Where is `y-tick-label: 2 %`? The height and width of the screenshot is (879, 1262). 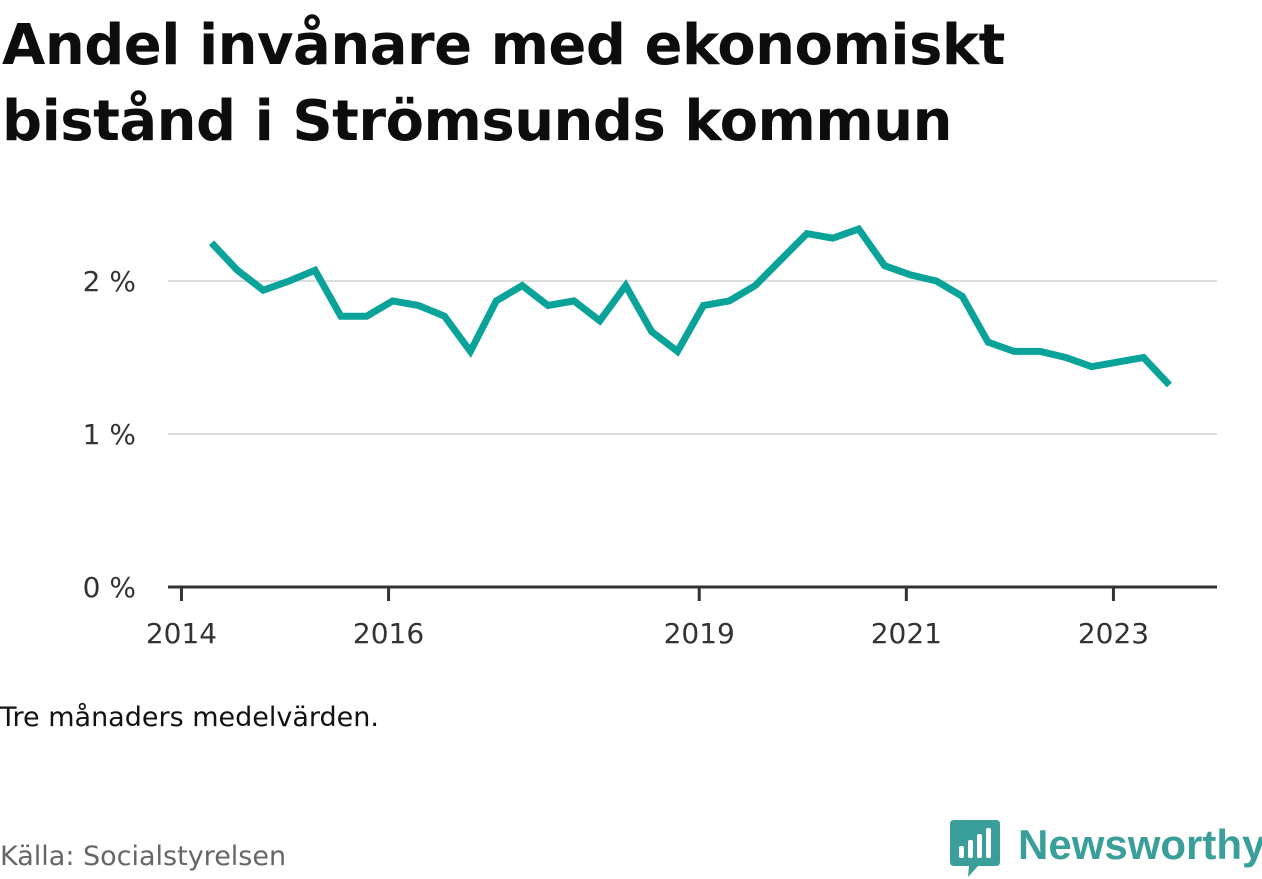 y-tick-label: 2 % is located at coordinates (109, 281).